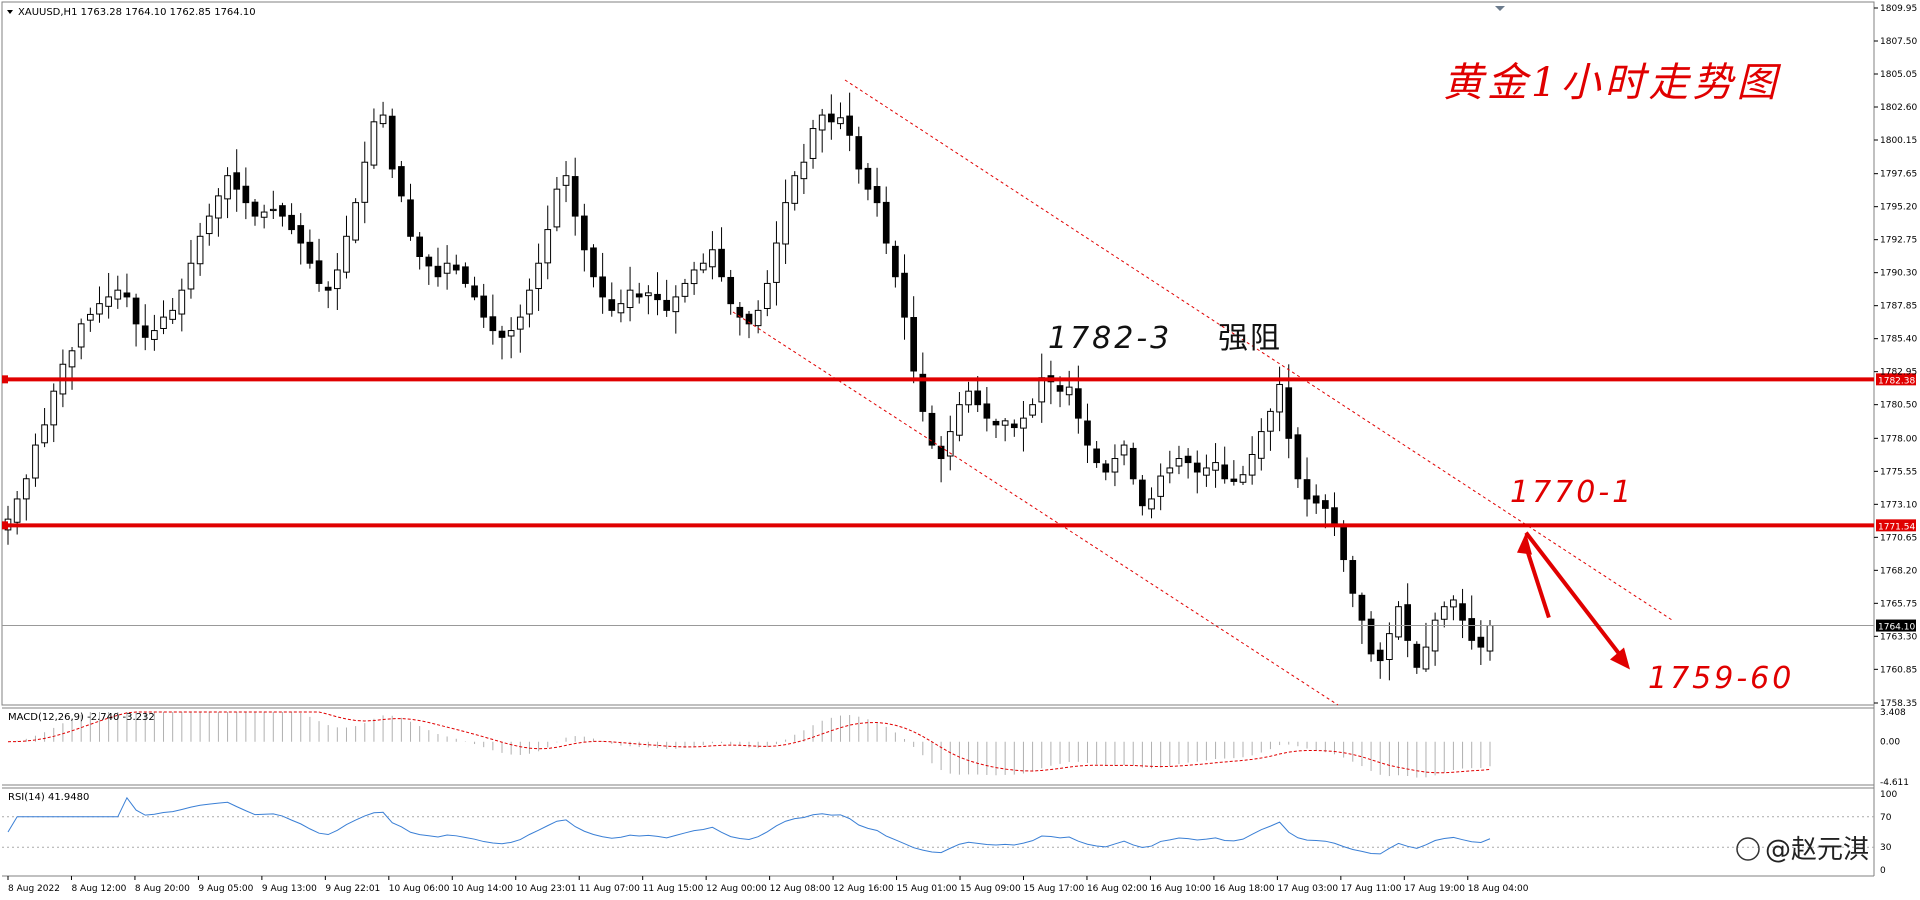 Image resolution: width=1920 pixels, height=900 pixels. I want to click on resistance-word: 强阻, so click(1250, 338).